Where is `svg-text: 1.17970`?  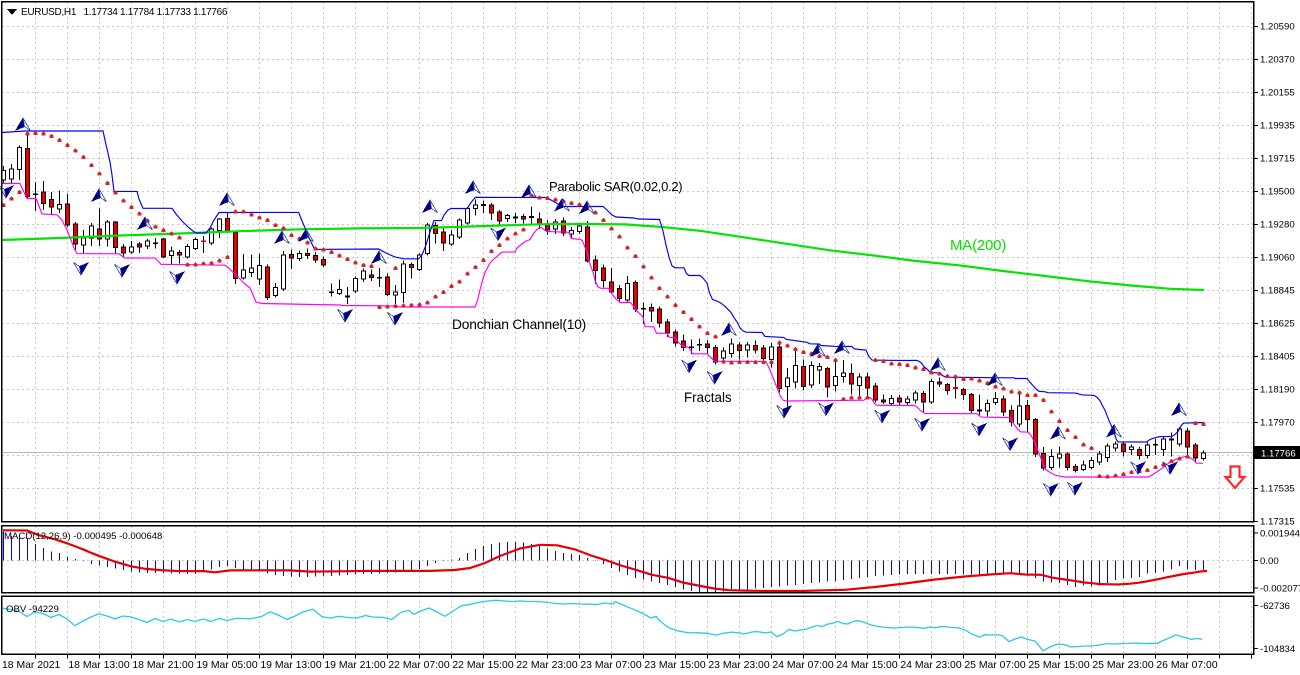 svg-text: 1.17970 is located at coordinates (1277, 423).